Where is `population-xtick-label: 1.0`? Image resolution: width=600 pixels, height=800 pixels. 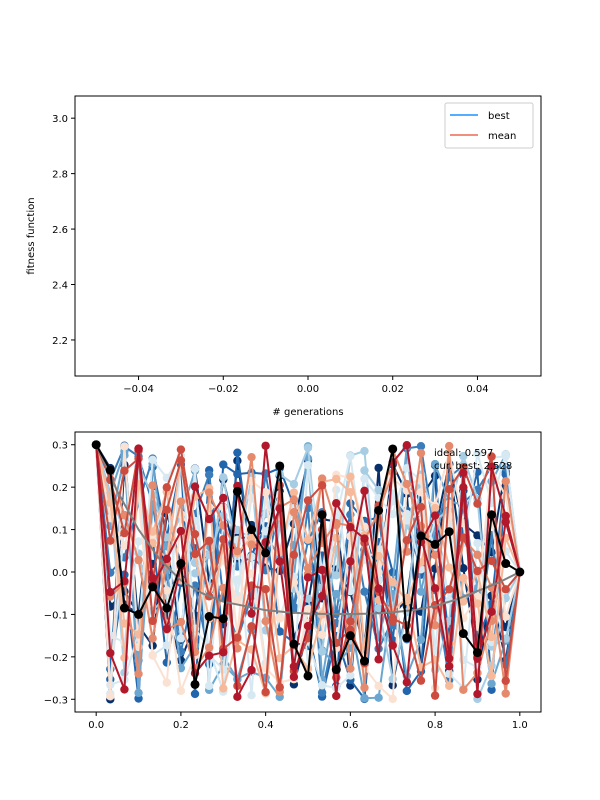 population-xtick-label: 1.0 is located at coordinates (520, 725).